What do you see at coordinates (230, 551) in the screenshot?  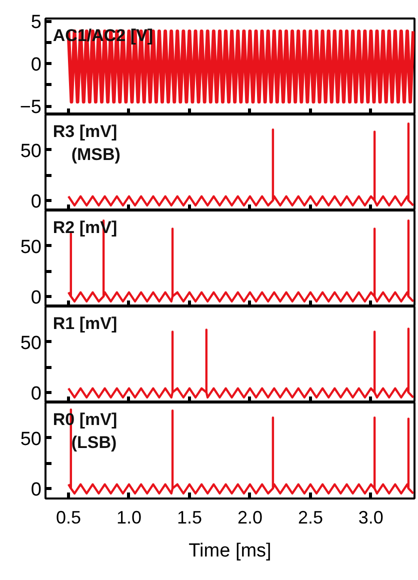 I see `x-axis-title: Time [ms]` at bounding box center [230, 551].